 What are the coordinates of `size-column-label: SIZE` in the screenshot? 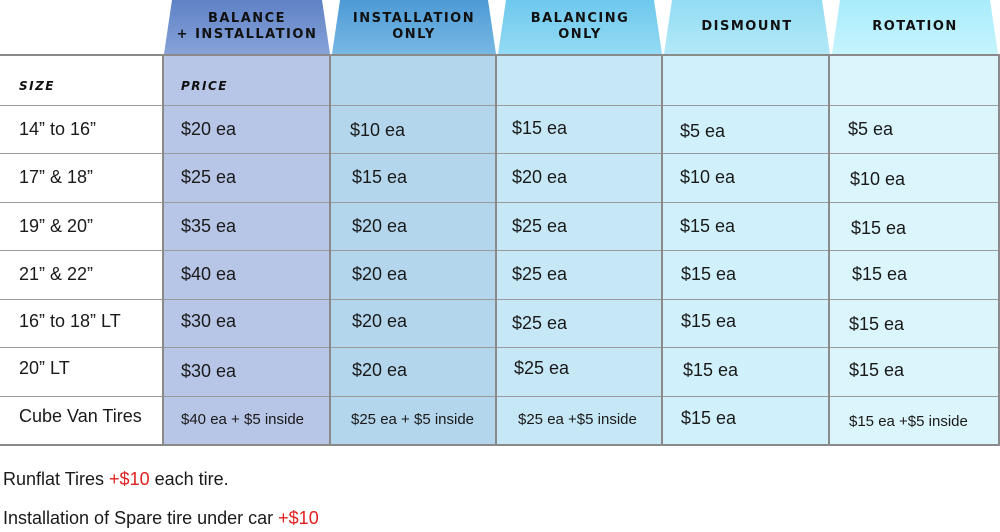 It's located at (37, 86).